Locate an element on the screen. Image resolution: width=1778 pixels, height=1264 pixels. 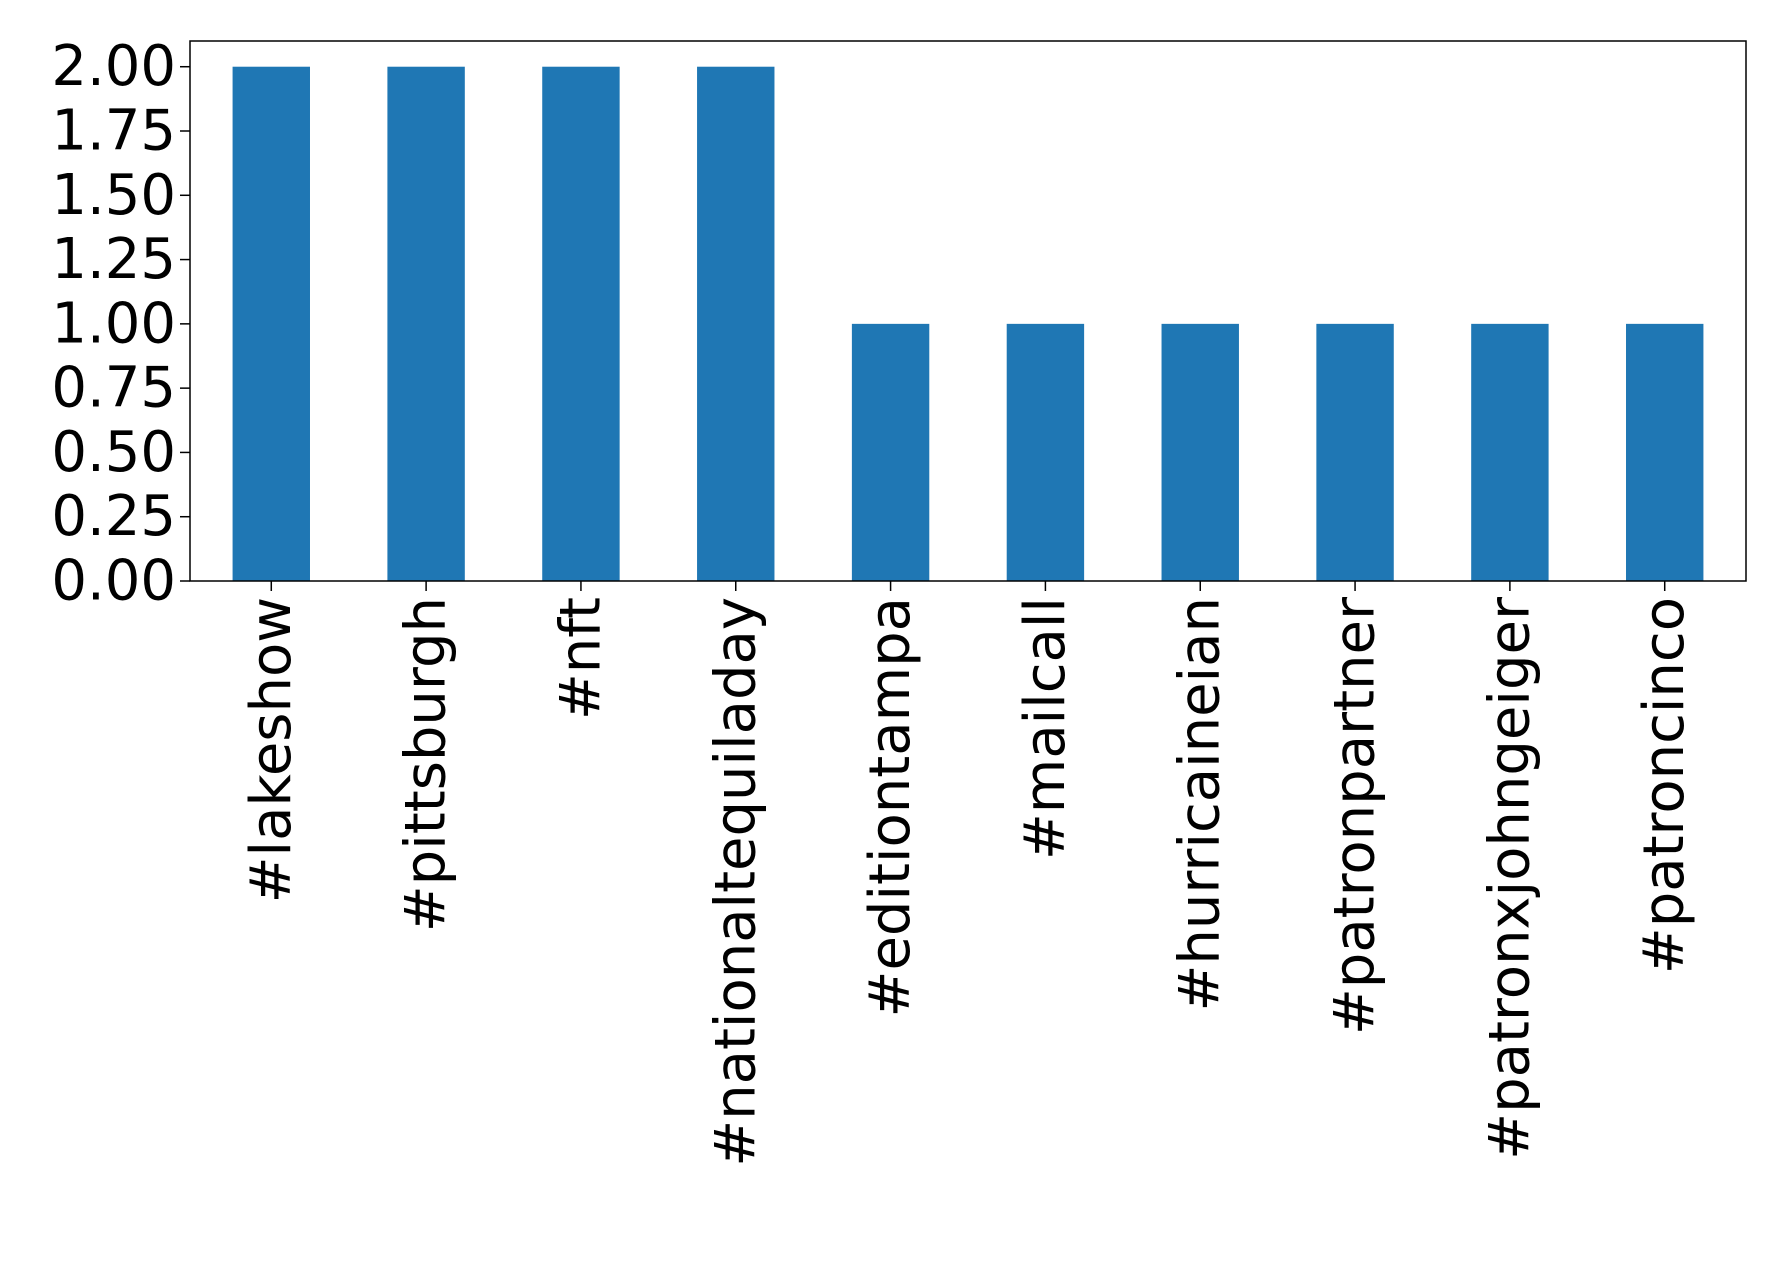
y-tick-label: 0.25 is located at coordinates (113, 516).